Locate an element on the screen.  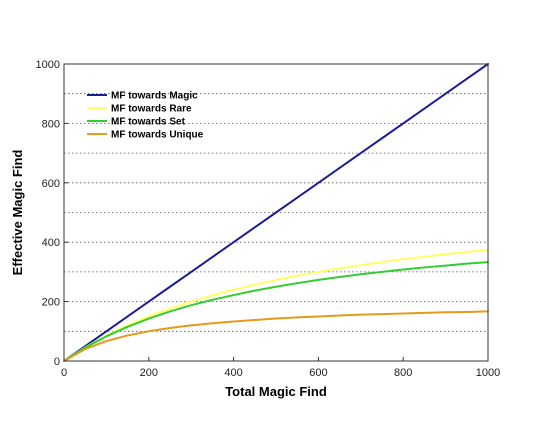
x-tick-label: 400 is located at coordinates (233, 373).